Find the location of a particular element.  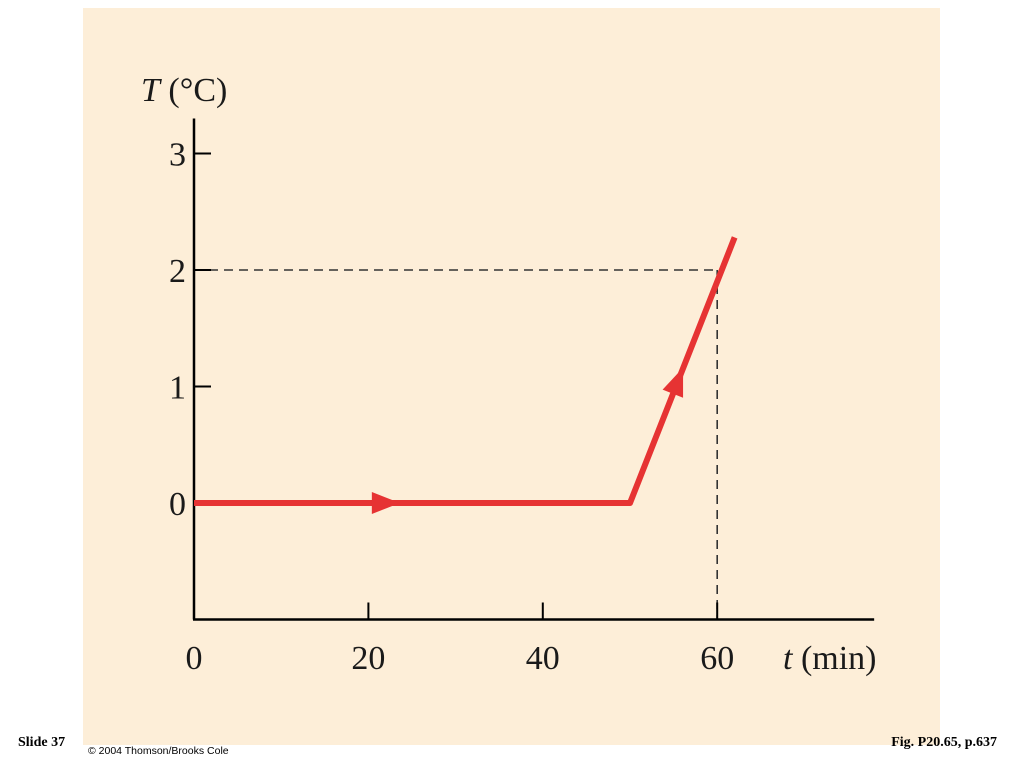

y-tick-label: 1 is located at coordinates (177, 388).